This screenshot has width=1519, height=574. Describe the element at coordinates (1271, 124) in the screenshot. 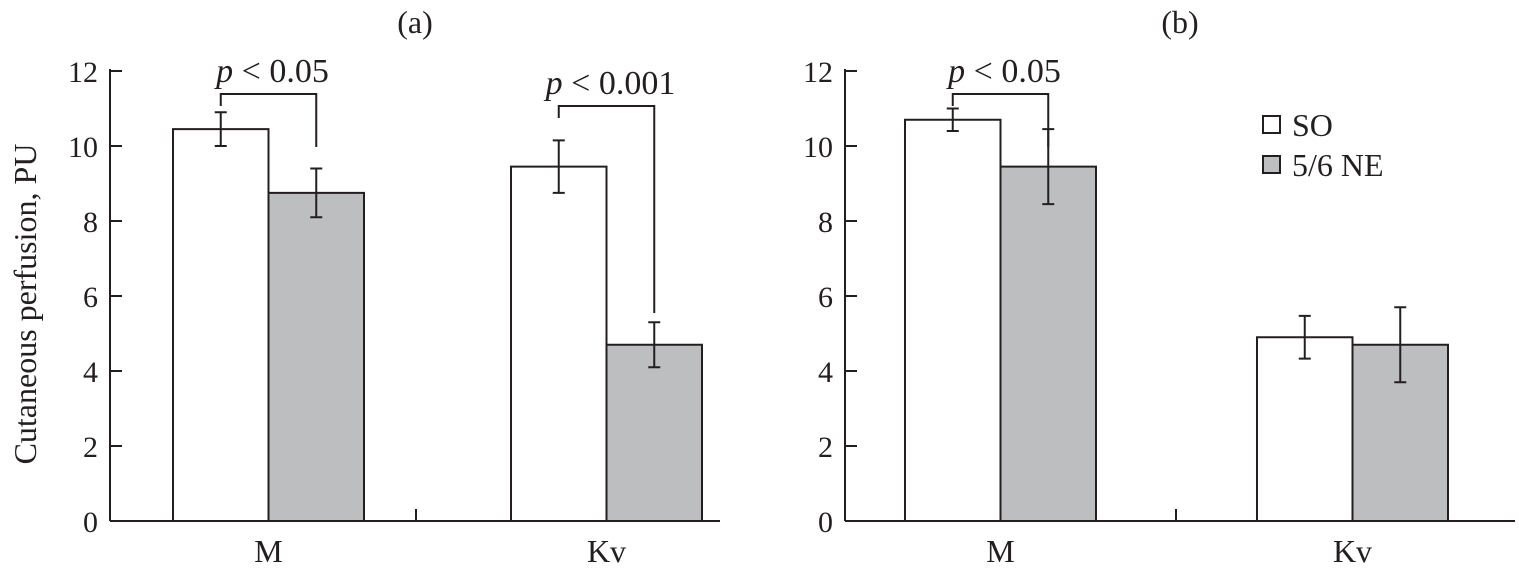

I see `legend-swatch-so` at that location.